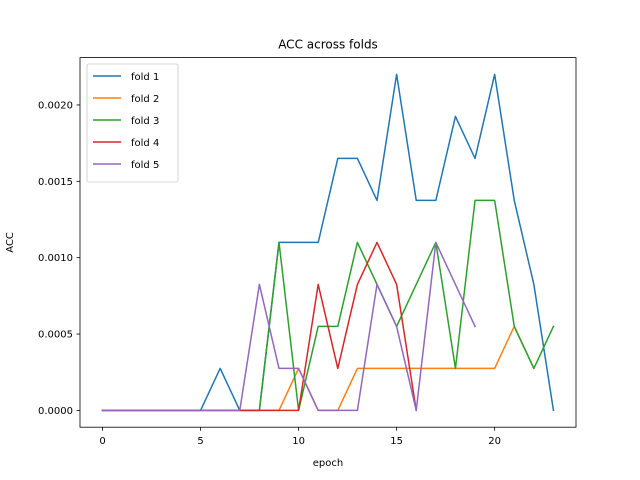 The image size is (640, 480). I want to click on legend-label-fold-5: fold 5, so click(145, 165).